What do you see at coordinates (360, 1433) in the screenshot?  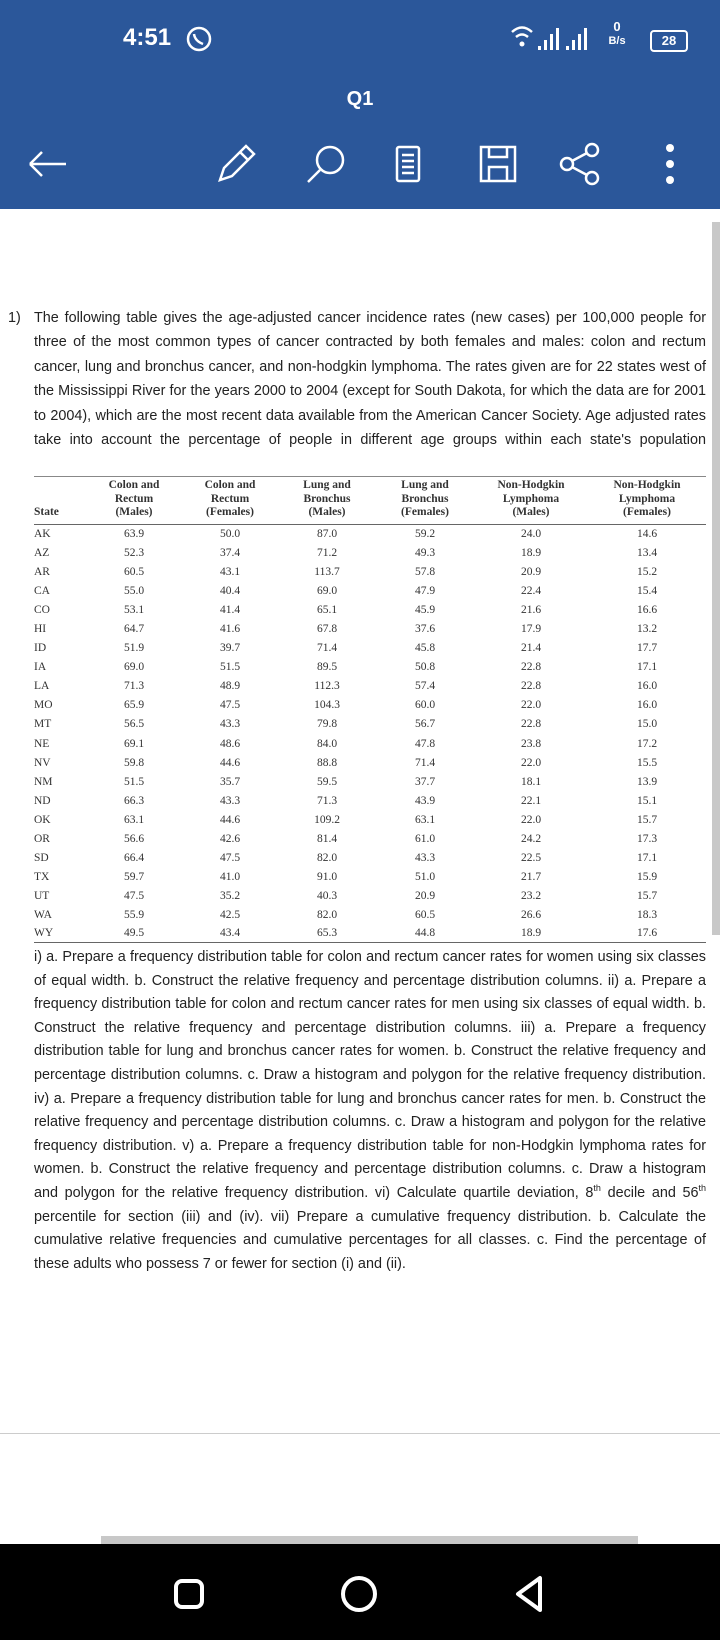 I see `page-divider` at bounding box center [360, 1433].